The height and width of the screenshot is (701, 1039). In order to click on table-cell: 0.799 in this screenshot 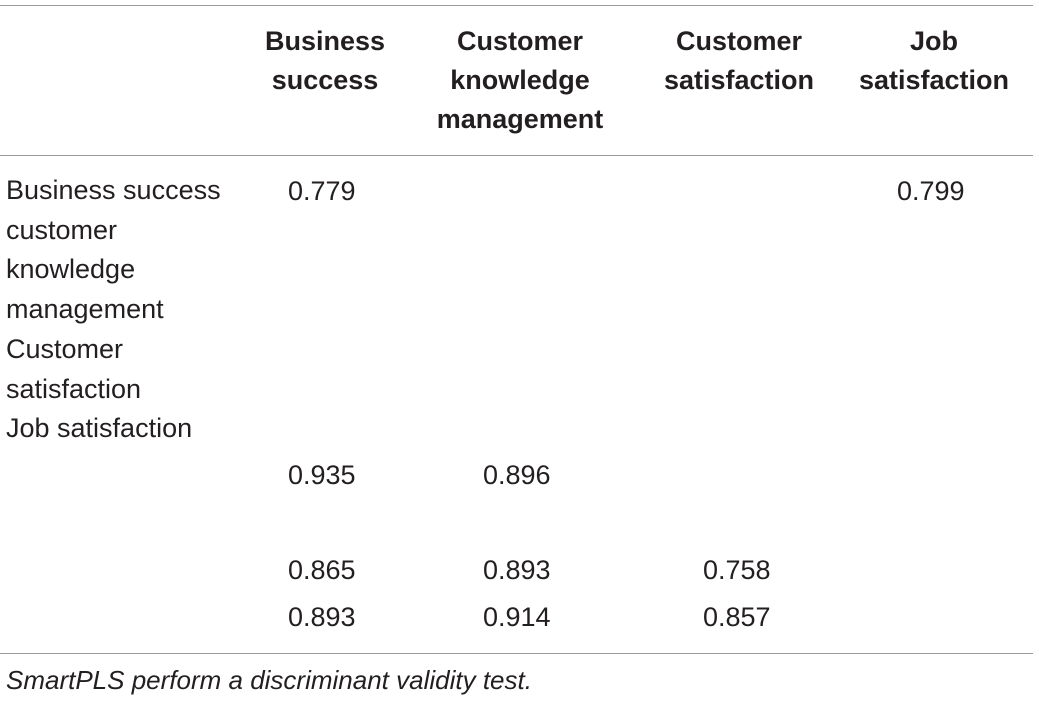, I will do `click(931, 191)`.